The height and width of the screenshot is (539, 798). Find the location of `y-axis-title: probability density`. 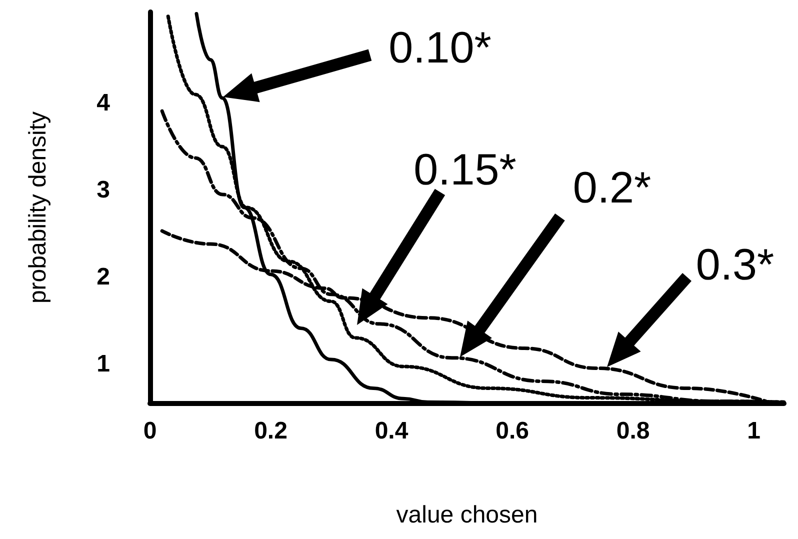

y-axis-title: probability density is located at coordinates (38, 207).